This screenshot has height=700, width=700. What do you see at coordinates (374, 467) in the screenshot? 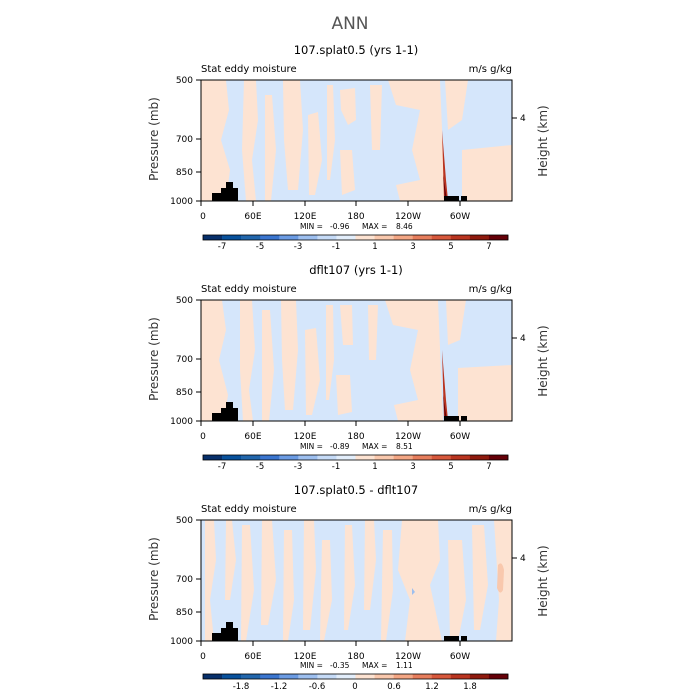
I see `colorbar-tick-label: 1` at bounding box center [374, 467].